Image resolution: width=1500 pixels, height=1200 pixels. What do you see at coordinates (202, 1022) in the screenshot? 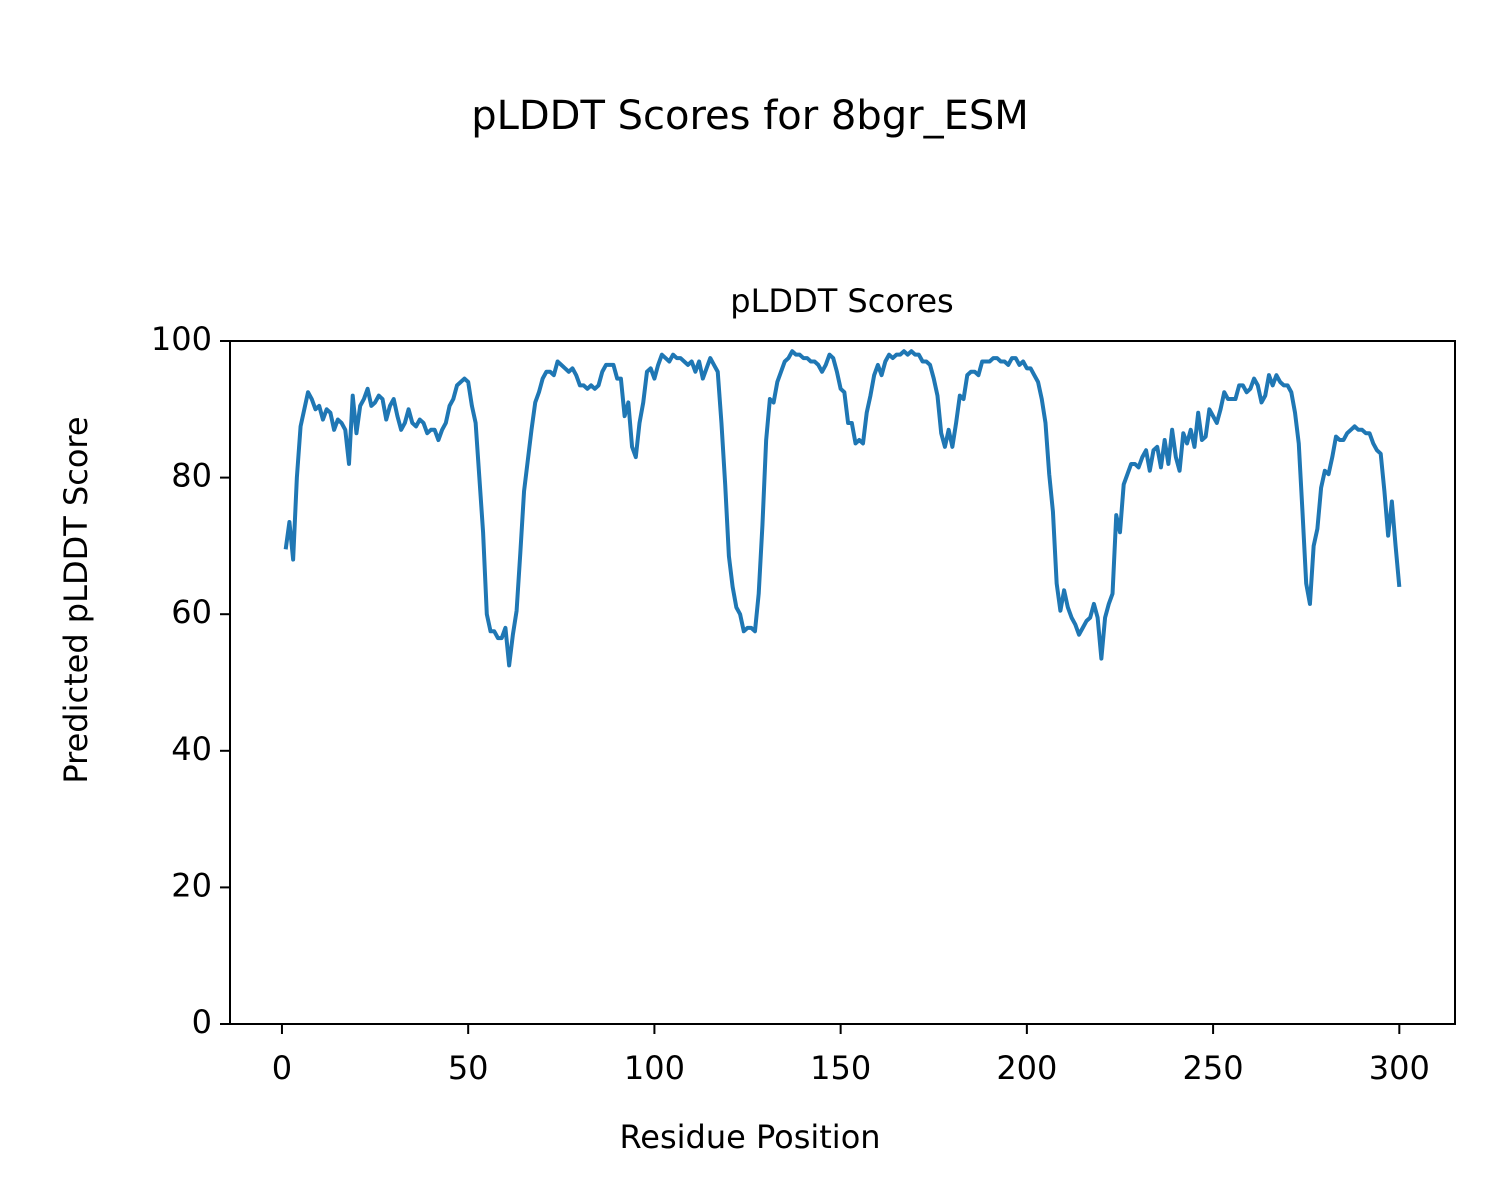
I see `y-tick-label: 0` at bounding box center [202, 1022].